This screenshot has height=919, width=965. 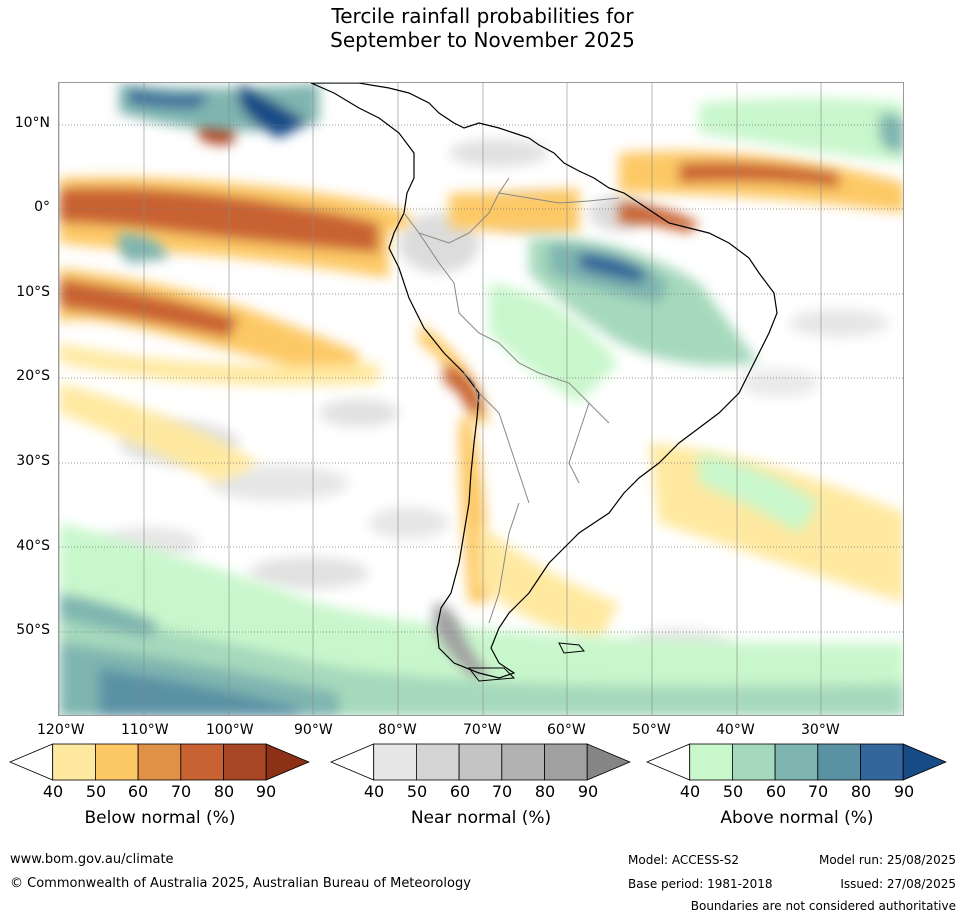 I want to click on lon-label: 70°W, so click(x=482, y=730).